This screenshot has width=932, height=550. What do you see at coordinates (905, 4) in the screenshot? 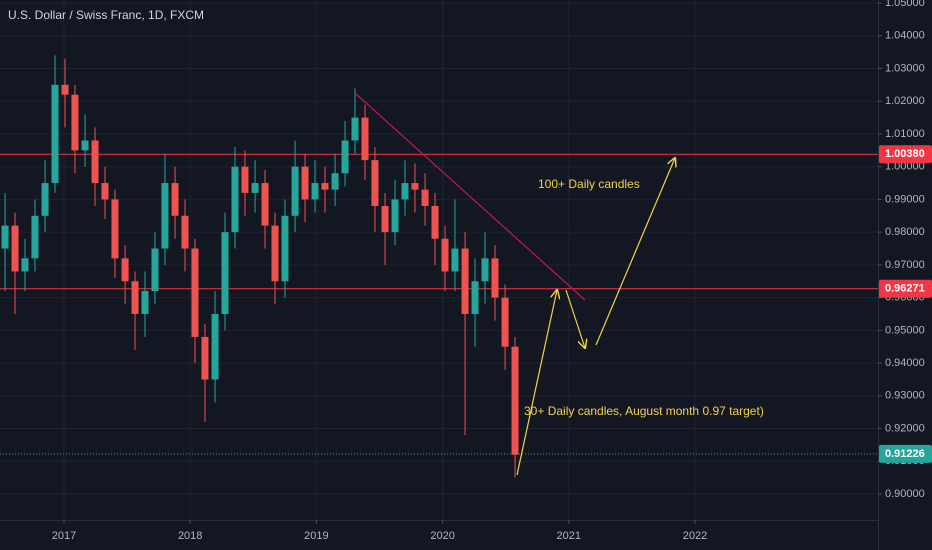
I see `y-tick-label: 1.05000` at bounding box center [905, 4].